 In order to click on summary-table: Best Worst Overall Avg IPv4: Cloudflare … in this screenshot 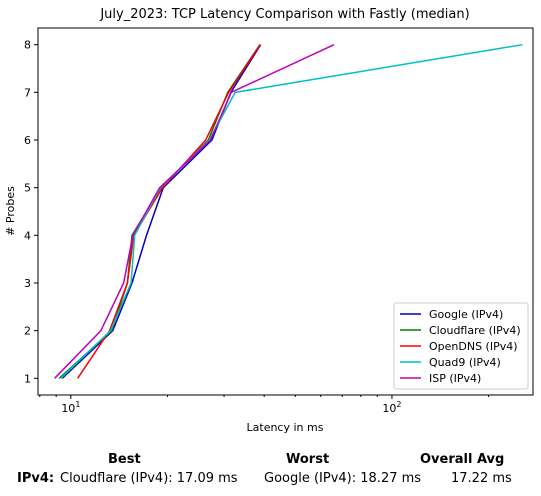, I will do `click(270, 472)`.